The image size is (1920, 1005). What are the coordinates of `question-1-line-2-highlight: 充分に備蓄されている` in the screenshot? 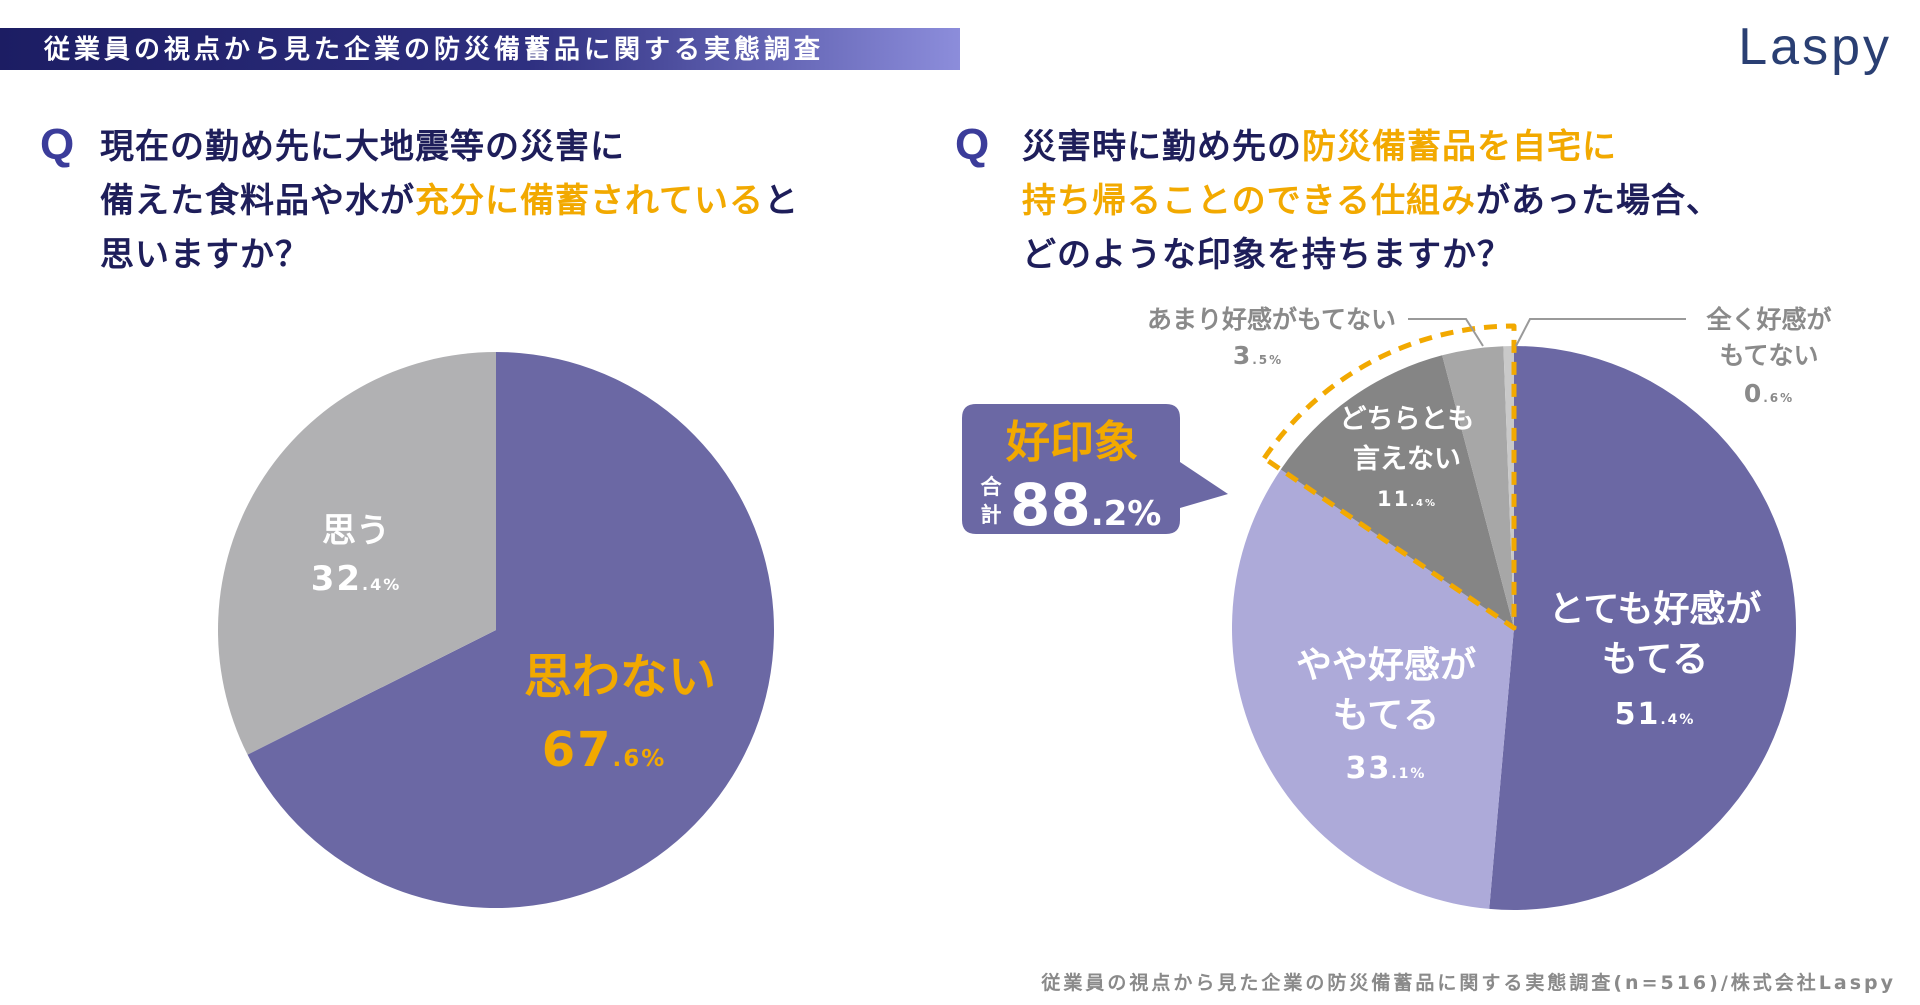 It's located at (589, 201).